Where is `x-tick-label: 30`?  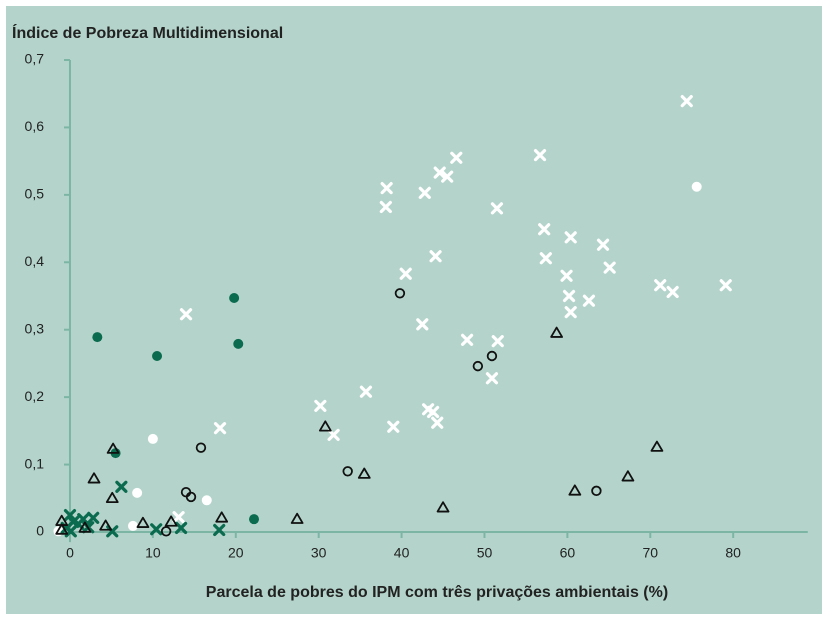 x-tick-label: 30 is located at coordinates (319, 553).